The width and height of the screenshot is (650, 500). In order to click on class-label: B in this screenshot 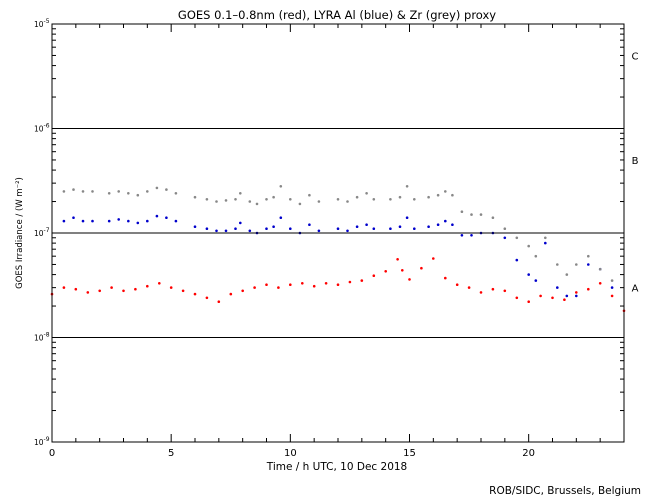, I will do `click(635, 161)`.